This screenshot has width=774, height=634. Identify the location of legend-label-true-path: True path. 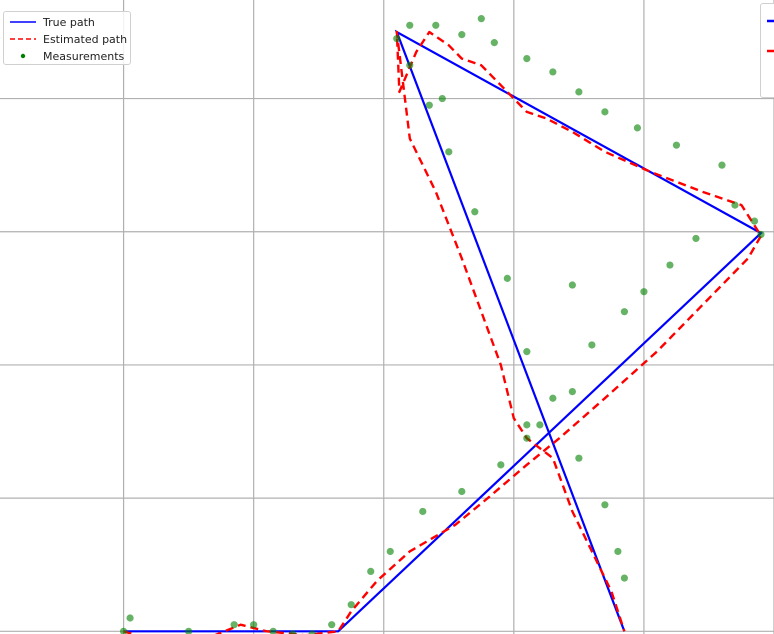
(69, 22).